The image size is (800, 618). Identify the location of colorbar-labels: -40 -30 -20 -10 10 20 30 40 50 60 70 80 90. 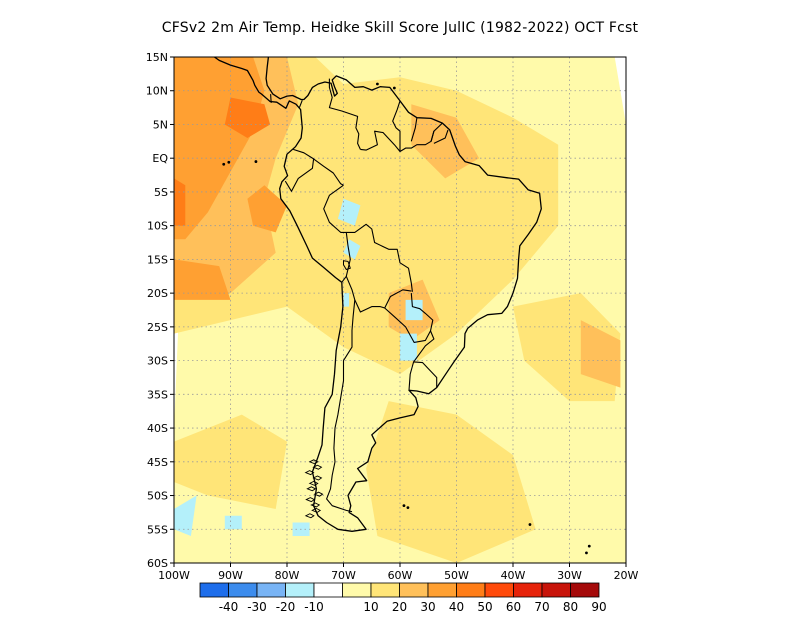
(413, 607).